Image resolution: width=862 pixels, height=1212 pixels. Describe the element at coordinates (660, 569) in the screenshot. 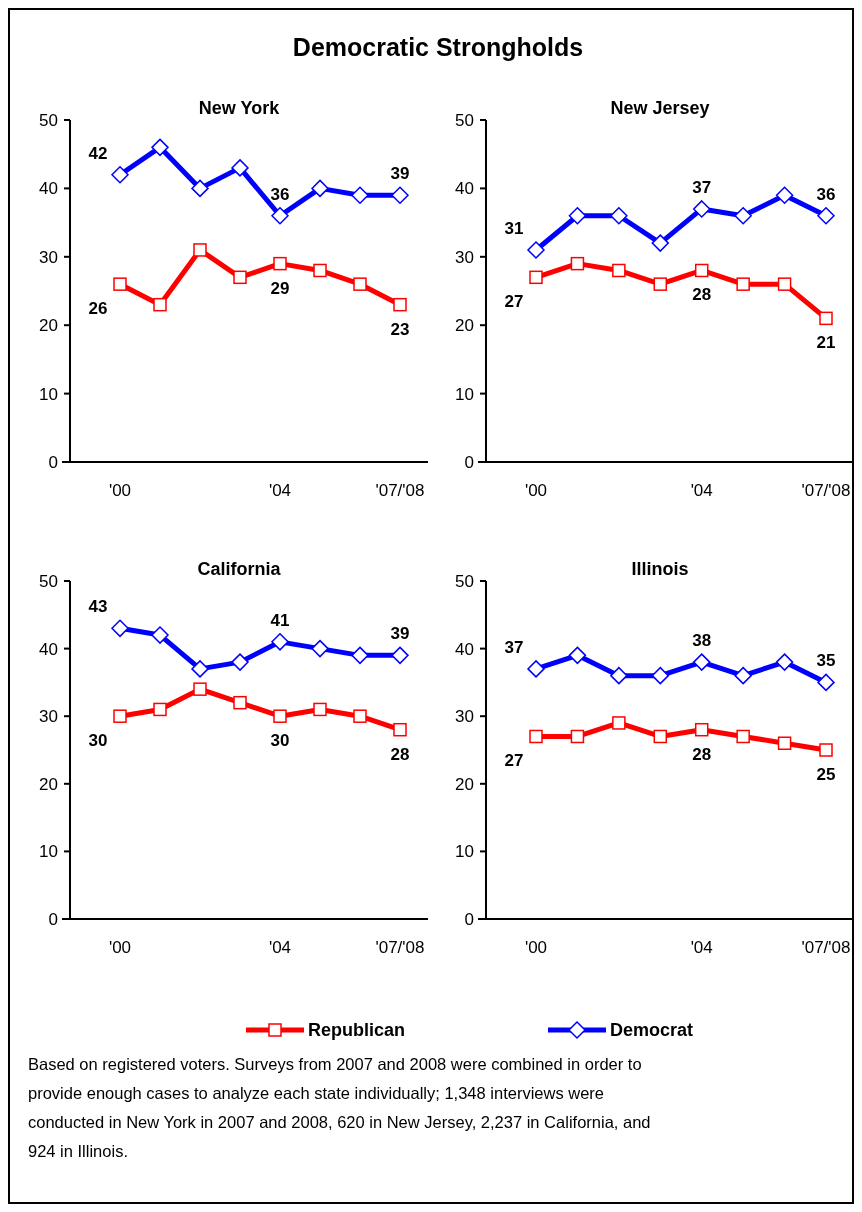

I see `chart-title: Illinois` at that location.